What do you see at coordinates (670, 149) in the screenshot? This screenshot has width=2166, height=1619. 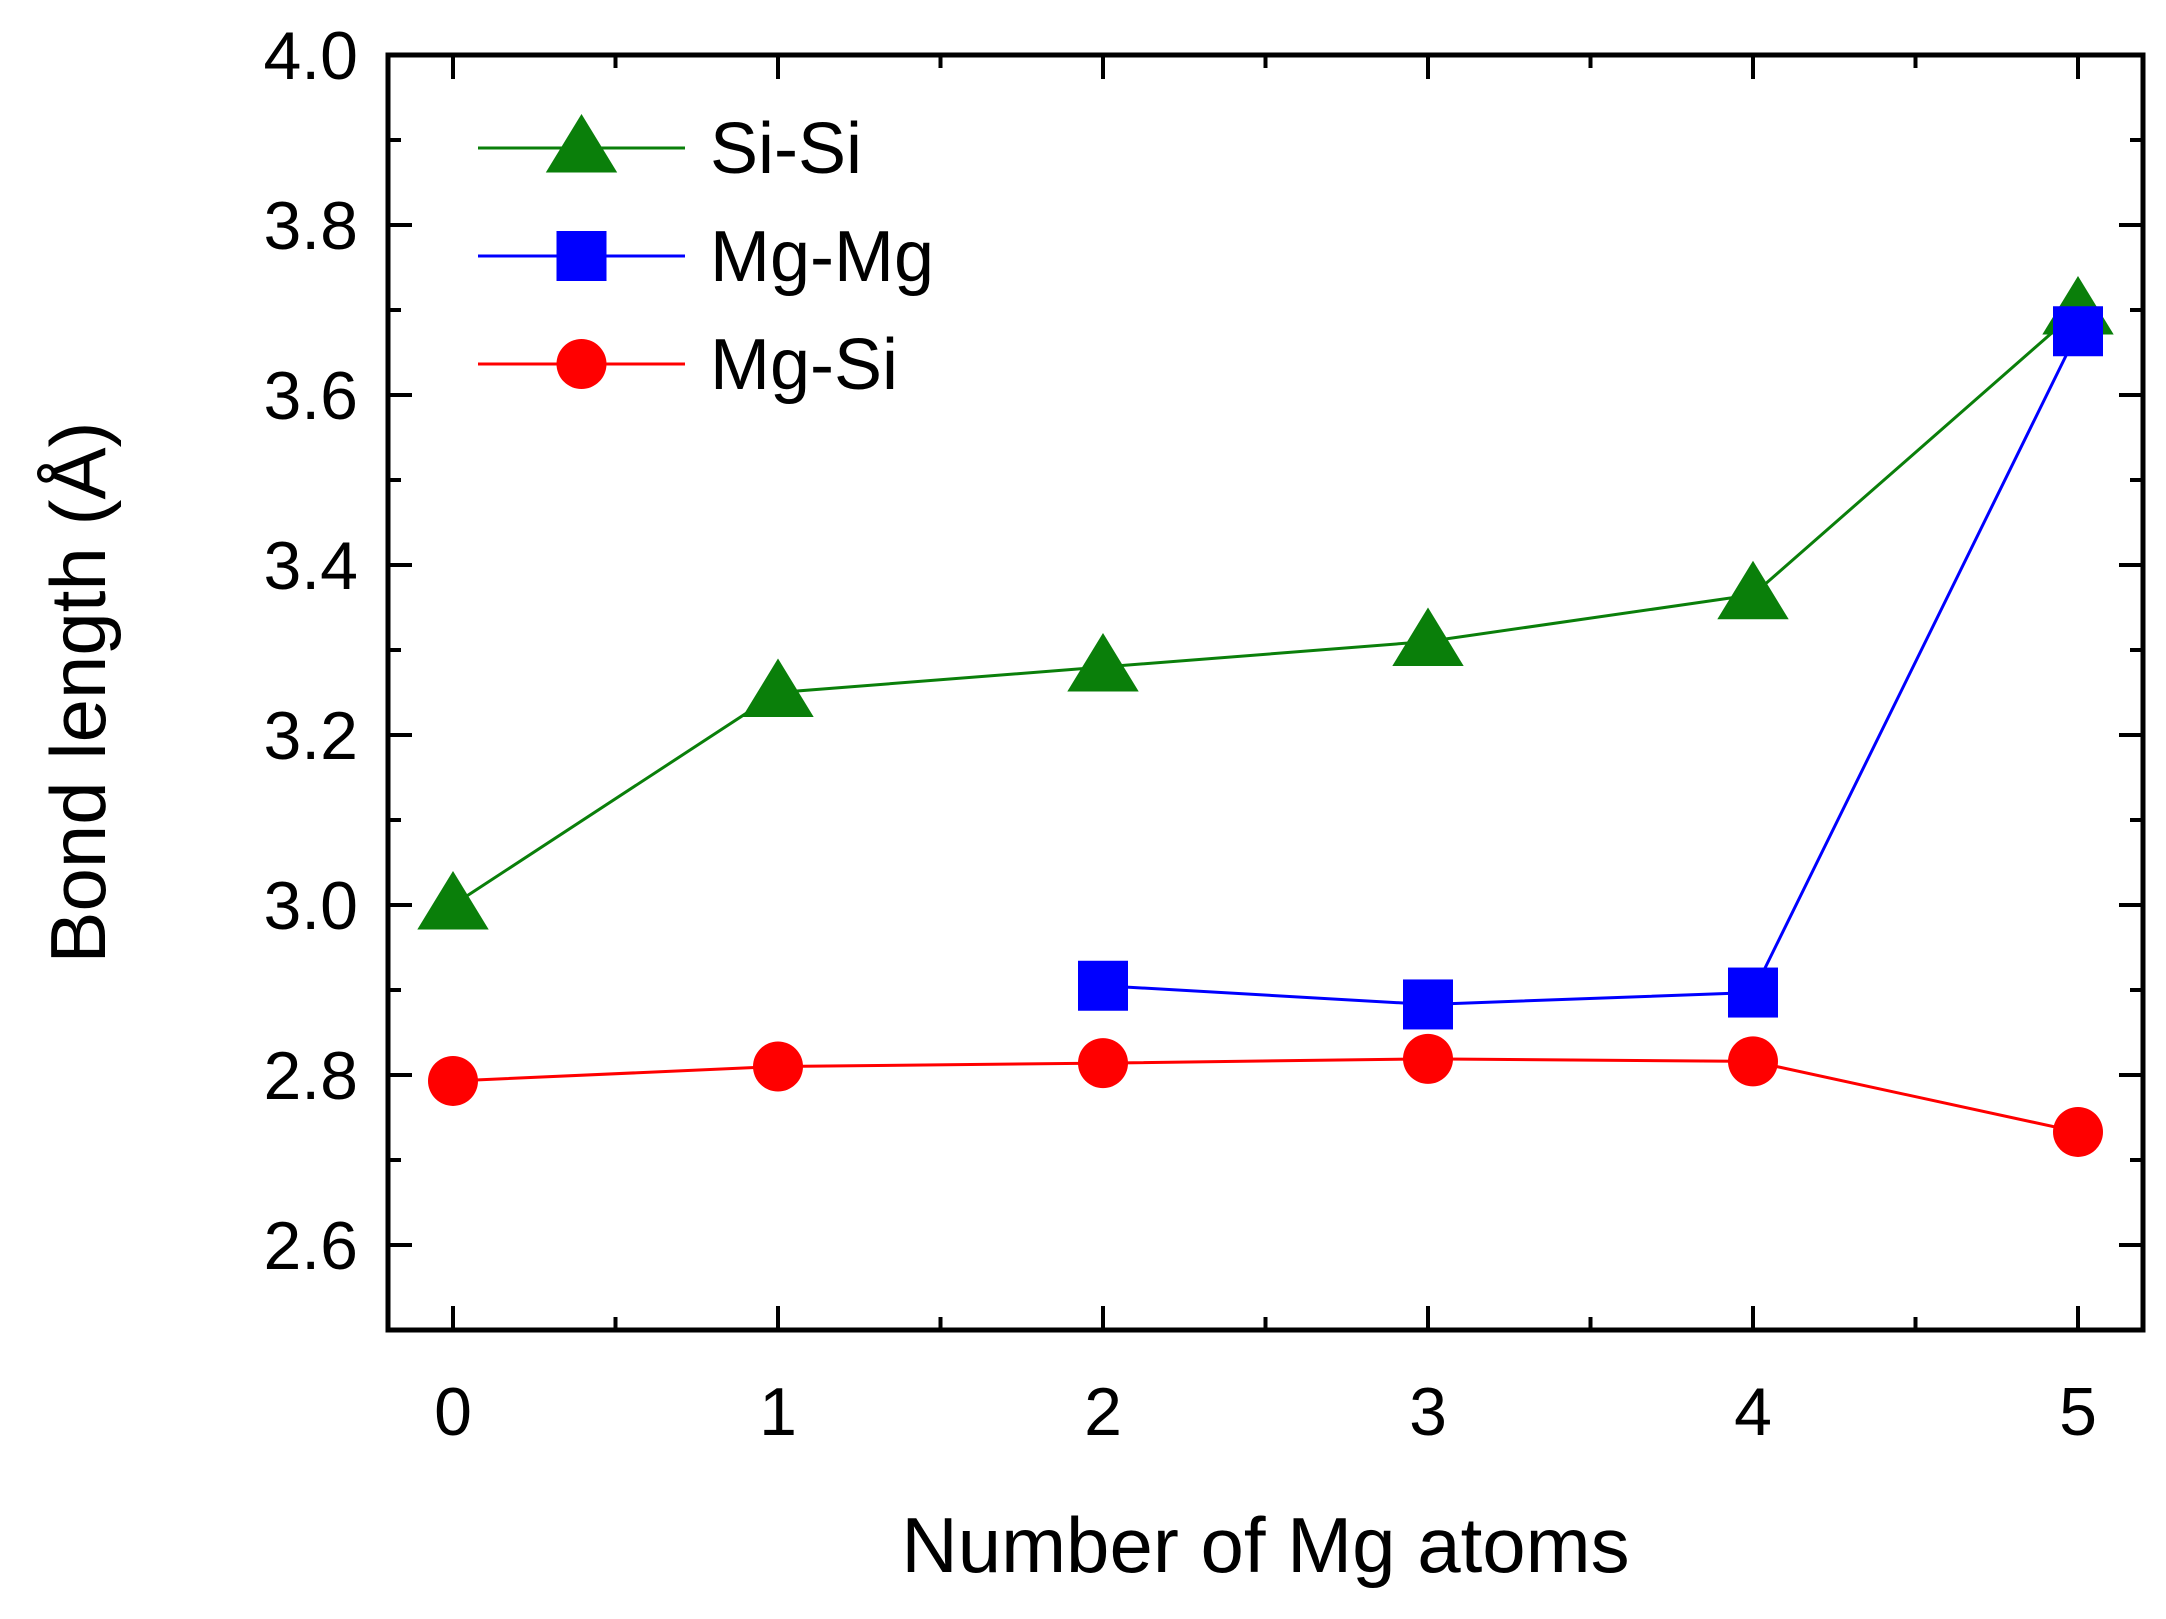 I see `legend-item-si-si: Si-Si` at bounding box center [670, 149].